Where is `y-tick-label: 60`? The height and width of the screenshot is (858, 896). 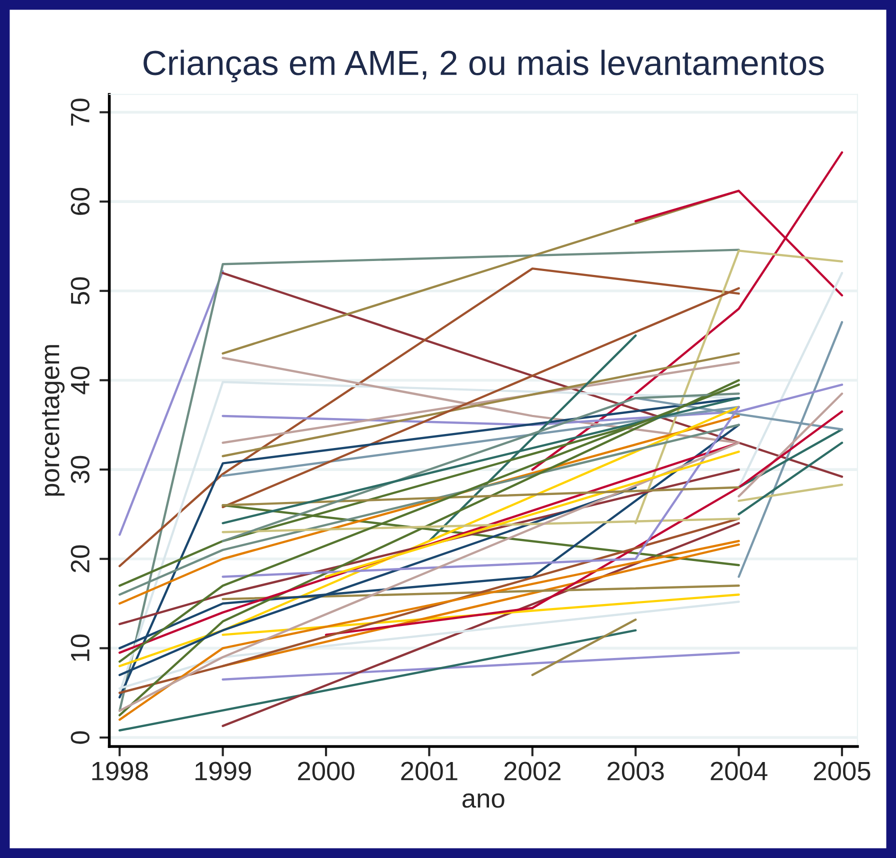 y-tick-label: 60 is located at coordinates (80, 201).